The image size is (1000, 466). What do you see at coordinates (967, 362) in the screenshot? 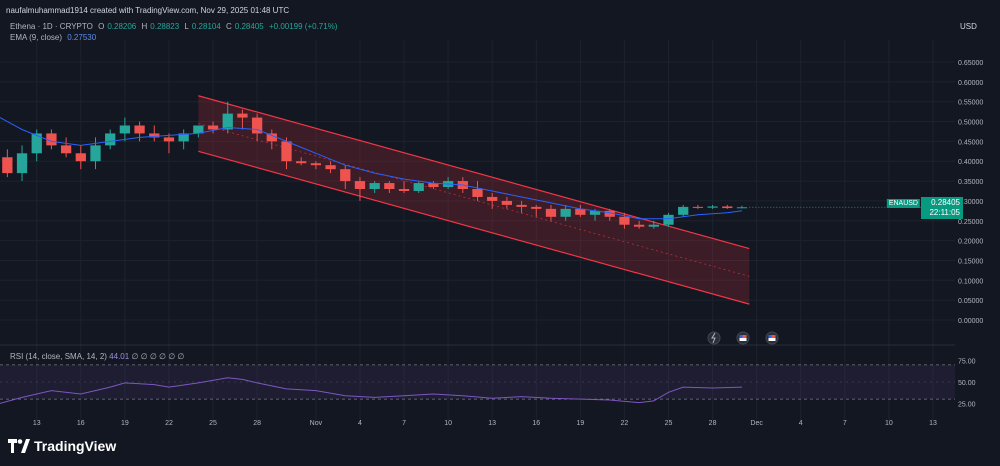
I see `rsi-tick-label: 75.00` at bounding box center [967, 362].